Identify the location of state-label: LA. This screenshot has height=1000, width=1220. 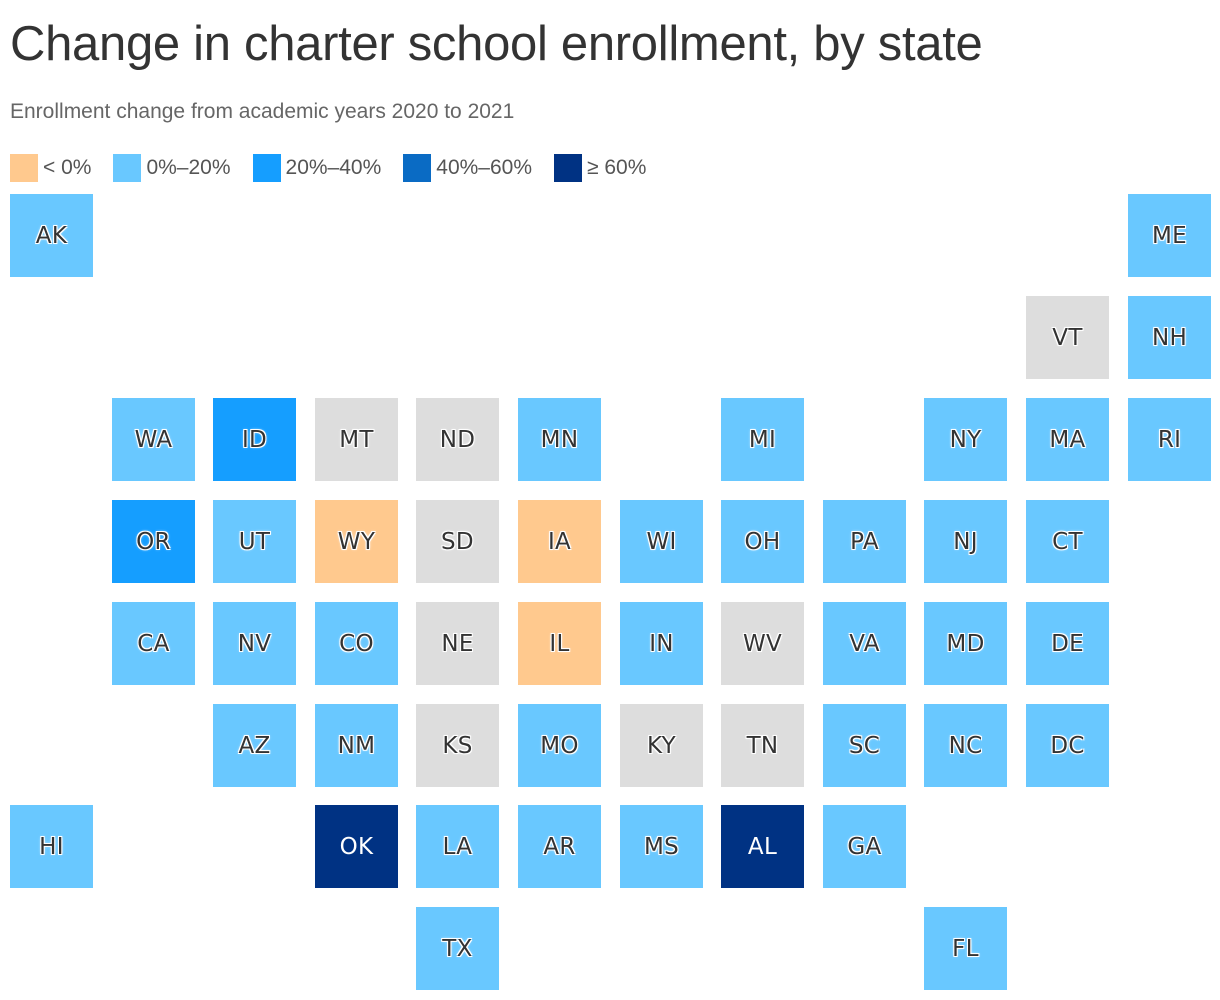
(457, 846).